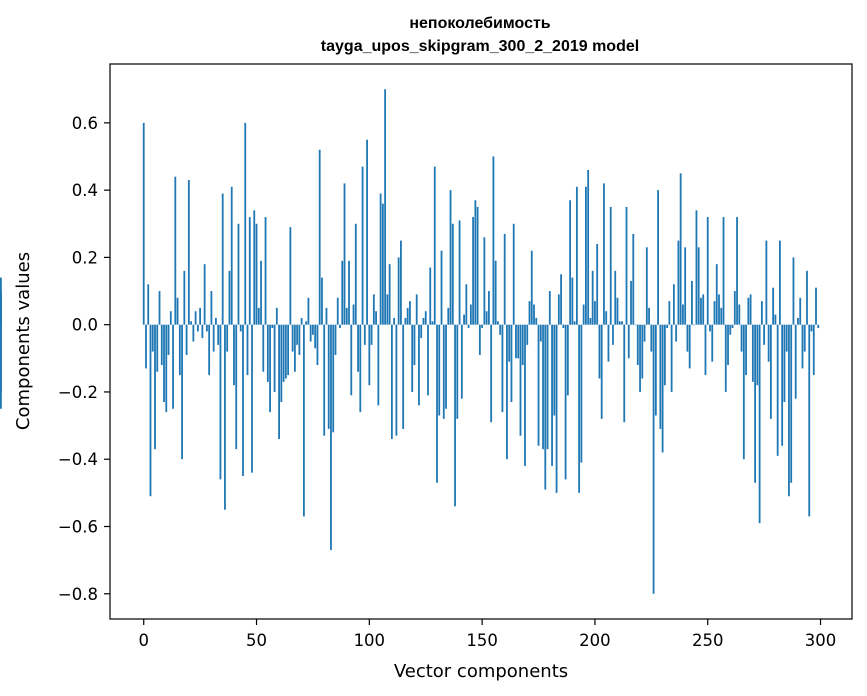 This screenshot has height=696, width=867. What do you see at coordinates (84, 359) in the screenshot?
I see `y-axis: −0.8 −0.6 −0.4 −0.2 0.0 0.2 0.4 0.6` at bounding box center [84, 359].